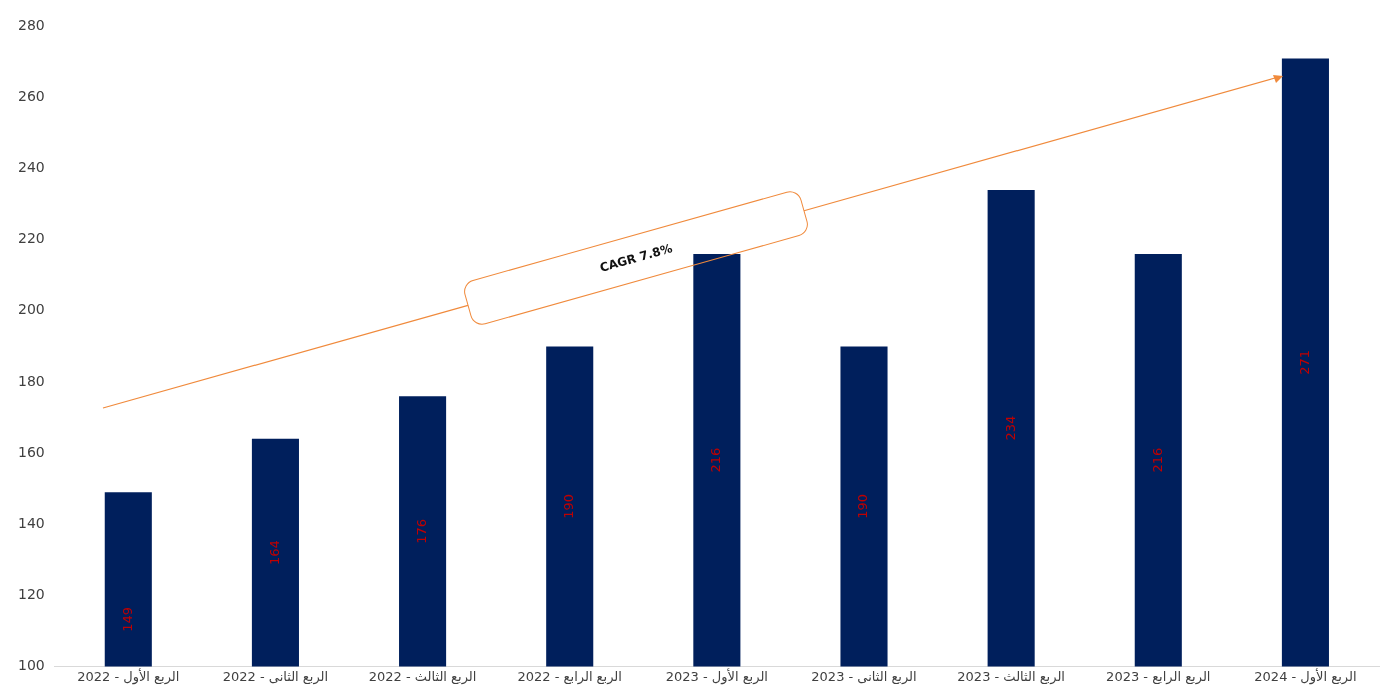 Image resolution: width=1391 pixels, height=690 pixels. Describe the element at coordinates (31, 380) in the screenshot. I see `y-tick-label: 180` at that location.